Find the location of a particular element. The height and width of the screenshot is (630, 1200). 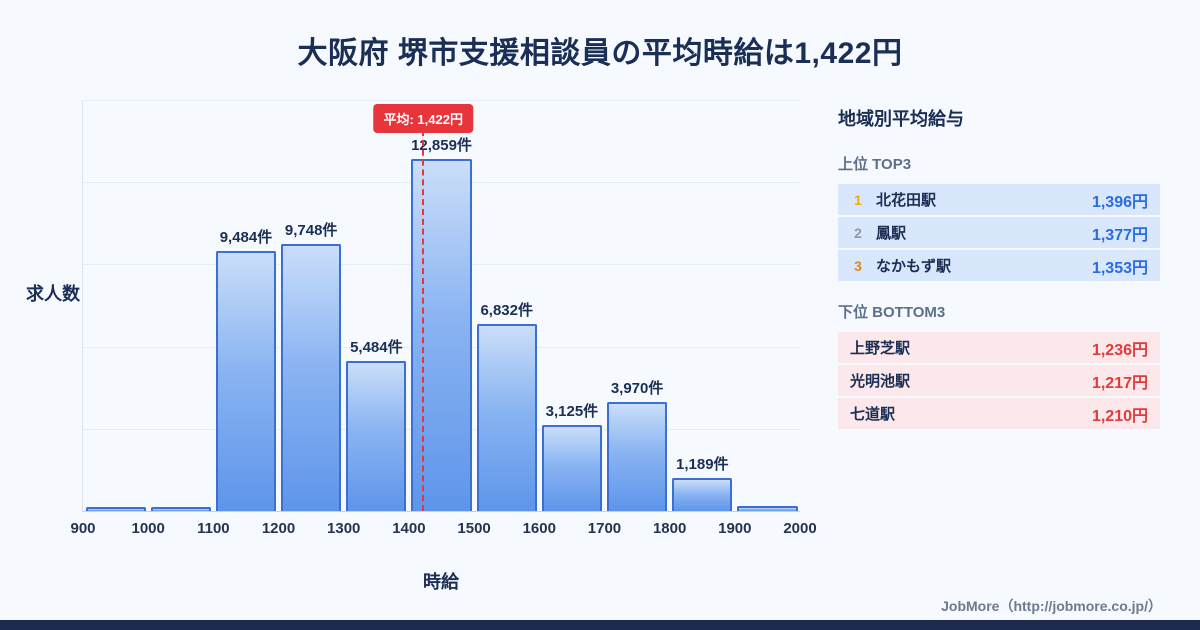

top3-heading: 上位 TOP3 is located at coordinates (875, 164).